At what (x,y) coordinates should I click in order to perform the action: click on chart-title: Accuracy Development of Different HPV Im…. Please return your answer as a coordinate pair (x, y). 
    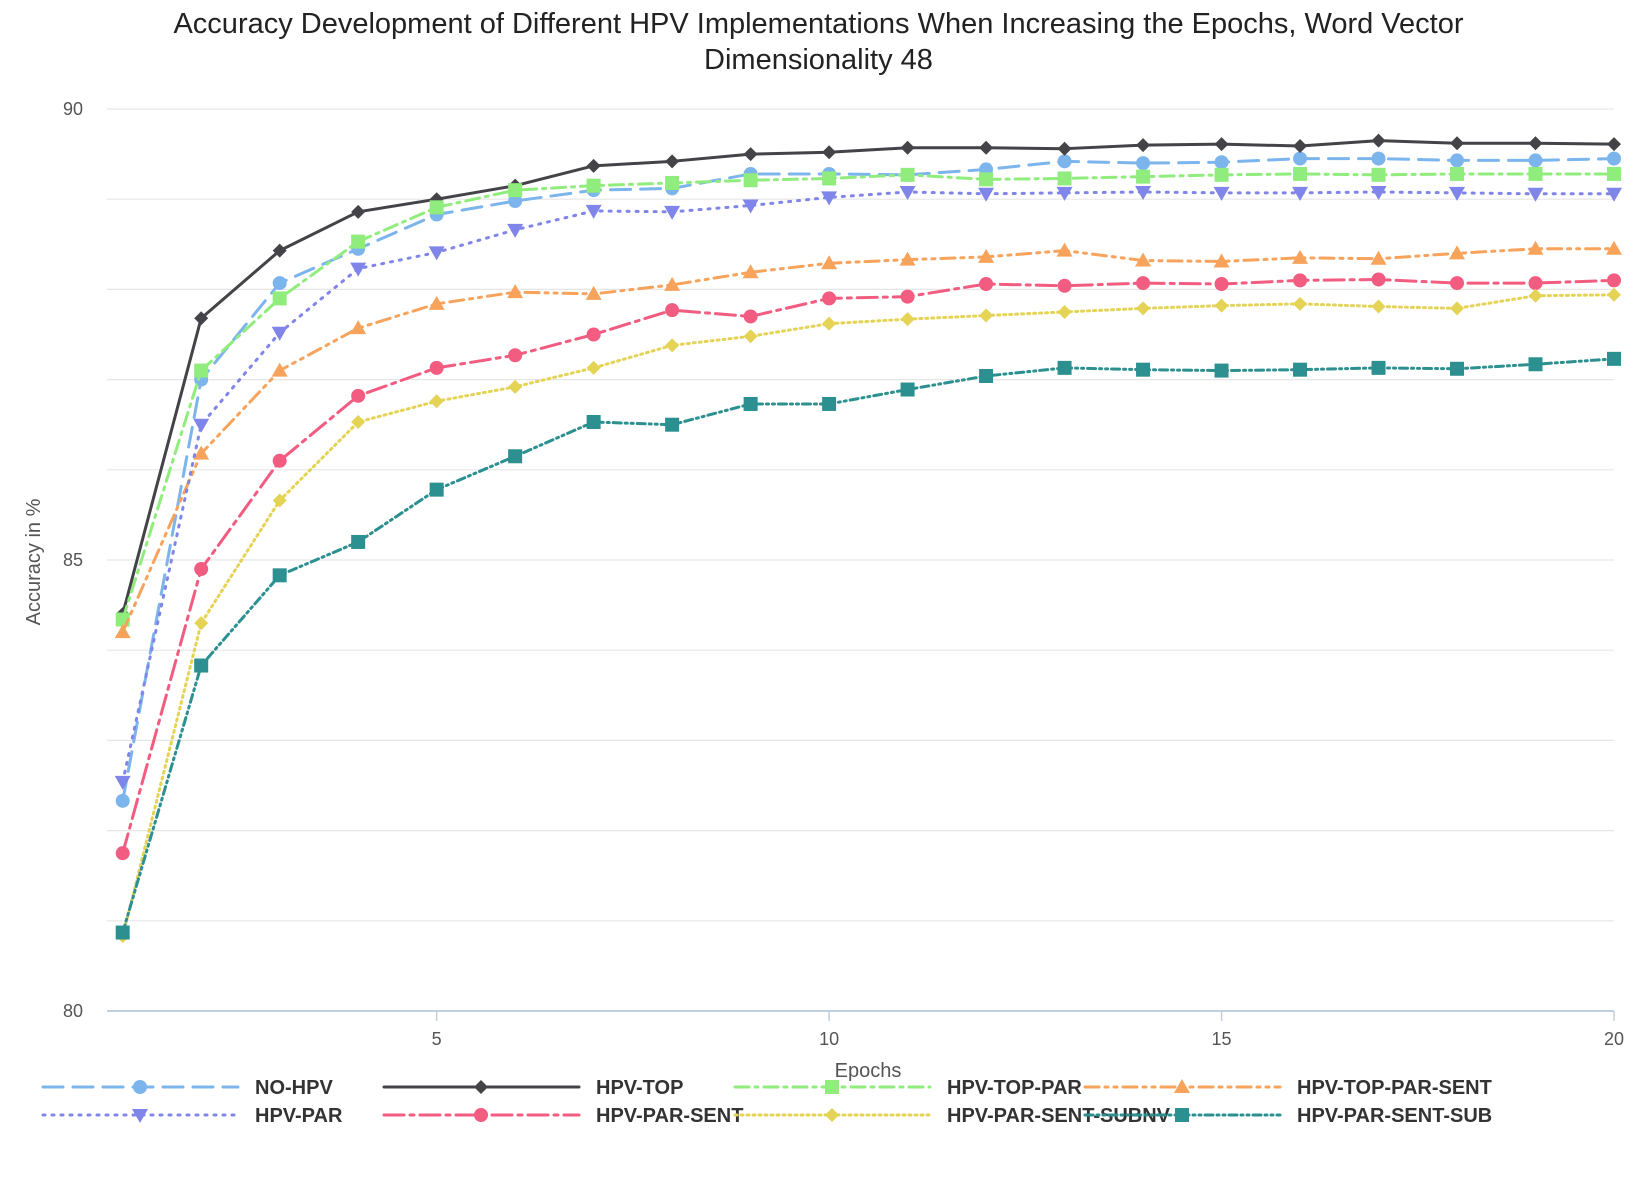
    Looking at the image, I should click on (818, 42).